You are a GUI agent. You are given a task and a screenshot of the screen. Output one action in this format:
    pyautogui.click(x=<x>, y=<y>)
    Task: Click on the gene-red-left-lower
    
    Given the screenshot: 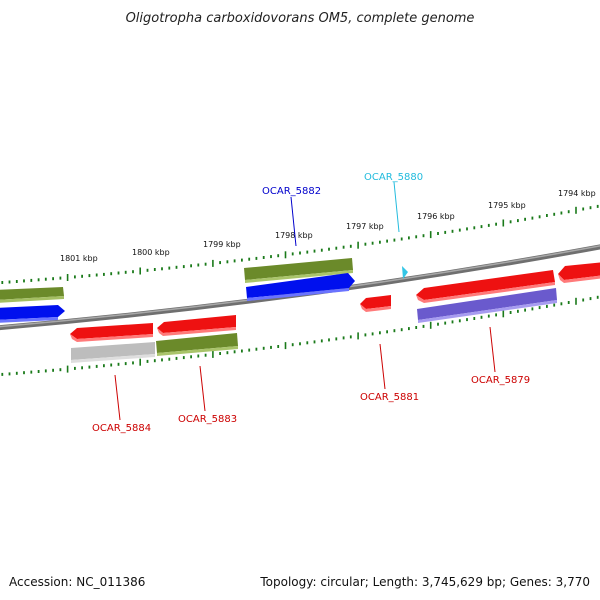 What is the action you would take?
    pyautogui.click(x=111, y=331)
    